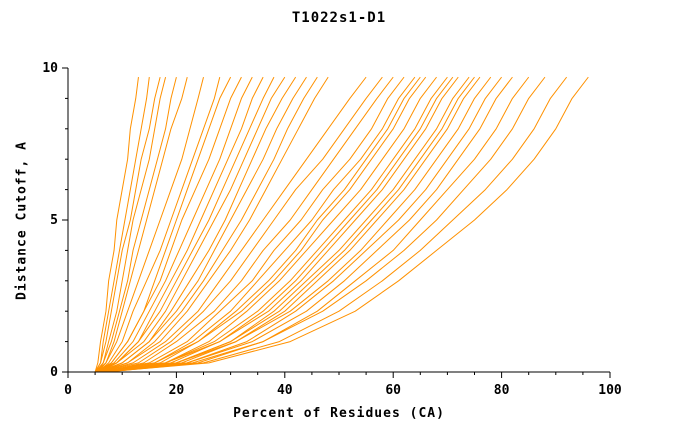 This screenshot has width=680, height=440. I want to click on y-tick-label: 10, so click(50, 68).